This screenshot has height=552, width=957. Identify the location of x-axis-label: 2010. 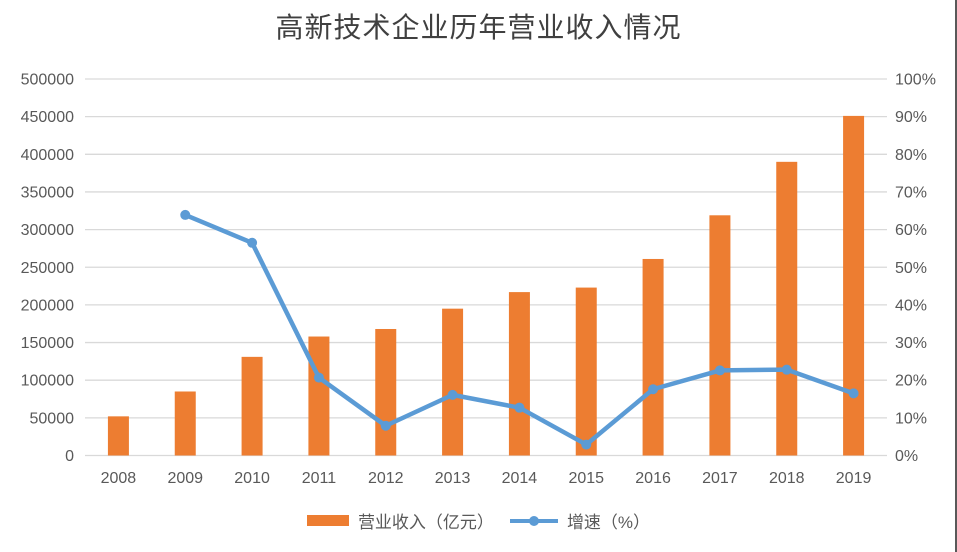
(252, 478).